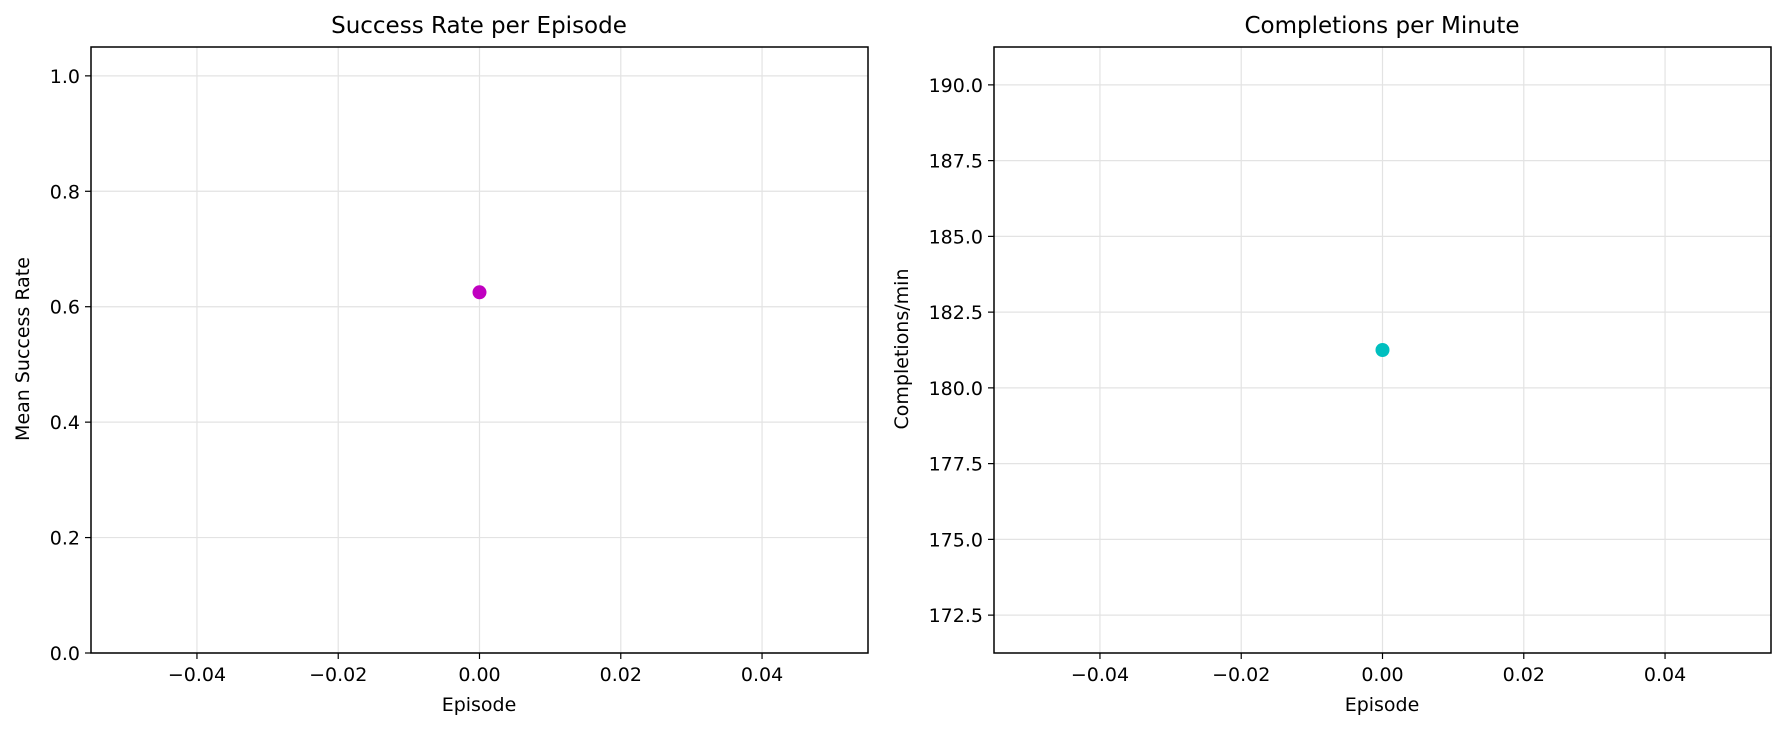 The image size is (1784, 731). Describe the element at coordinates (65, 539) in the screenshot. I see `y-tick-label: 0.2` at that location.